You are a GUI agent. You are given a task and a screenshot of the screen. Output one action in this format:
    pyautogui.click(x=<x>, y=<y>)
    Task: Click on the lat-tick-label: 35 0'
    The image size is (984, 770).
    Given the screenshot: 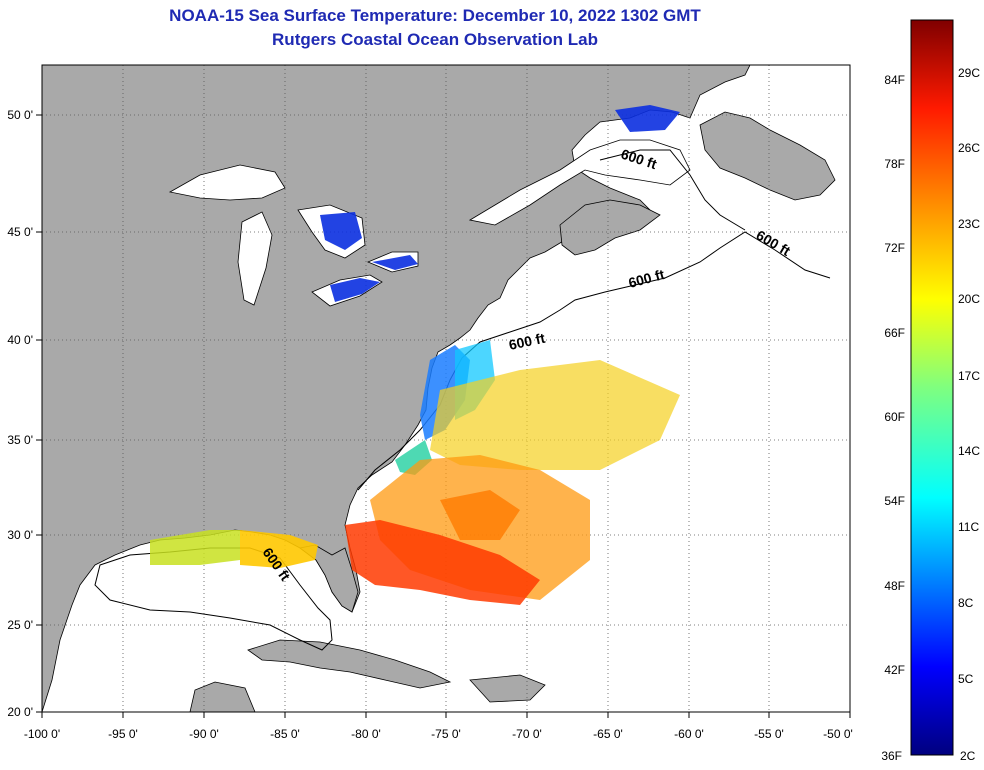 What is the action you would take?
    pyautogui.click(x=20, y=440)
    